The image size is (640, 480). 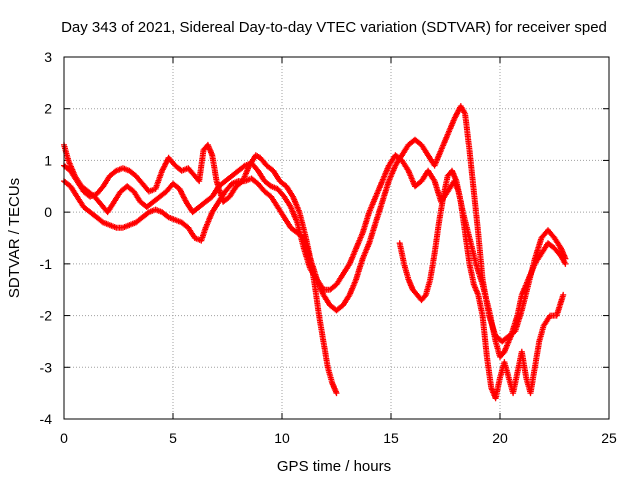 What do you see at coordinates (46, 264) in the screenshot?
I see `y-tick-label: -1` at bounding box center [46, 264].